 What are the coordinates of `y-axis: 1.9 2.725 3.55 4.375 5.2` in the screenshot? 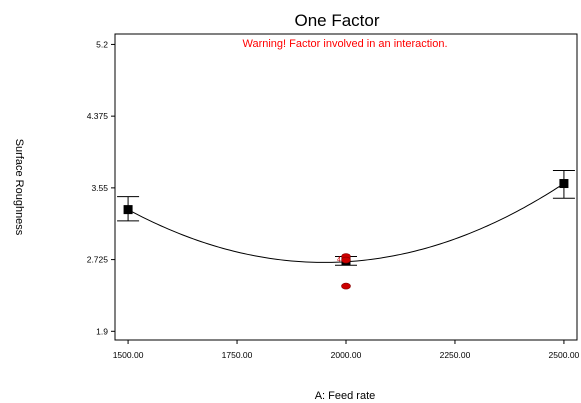 It's located at (101, 187).